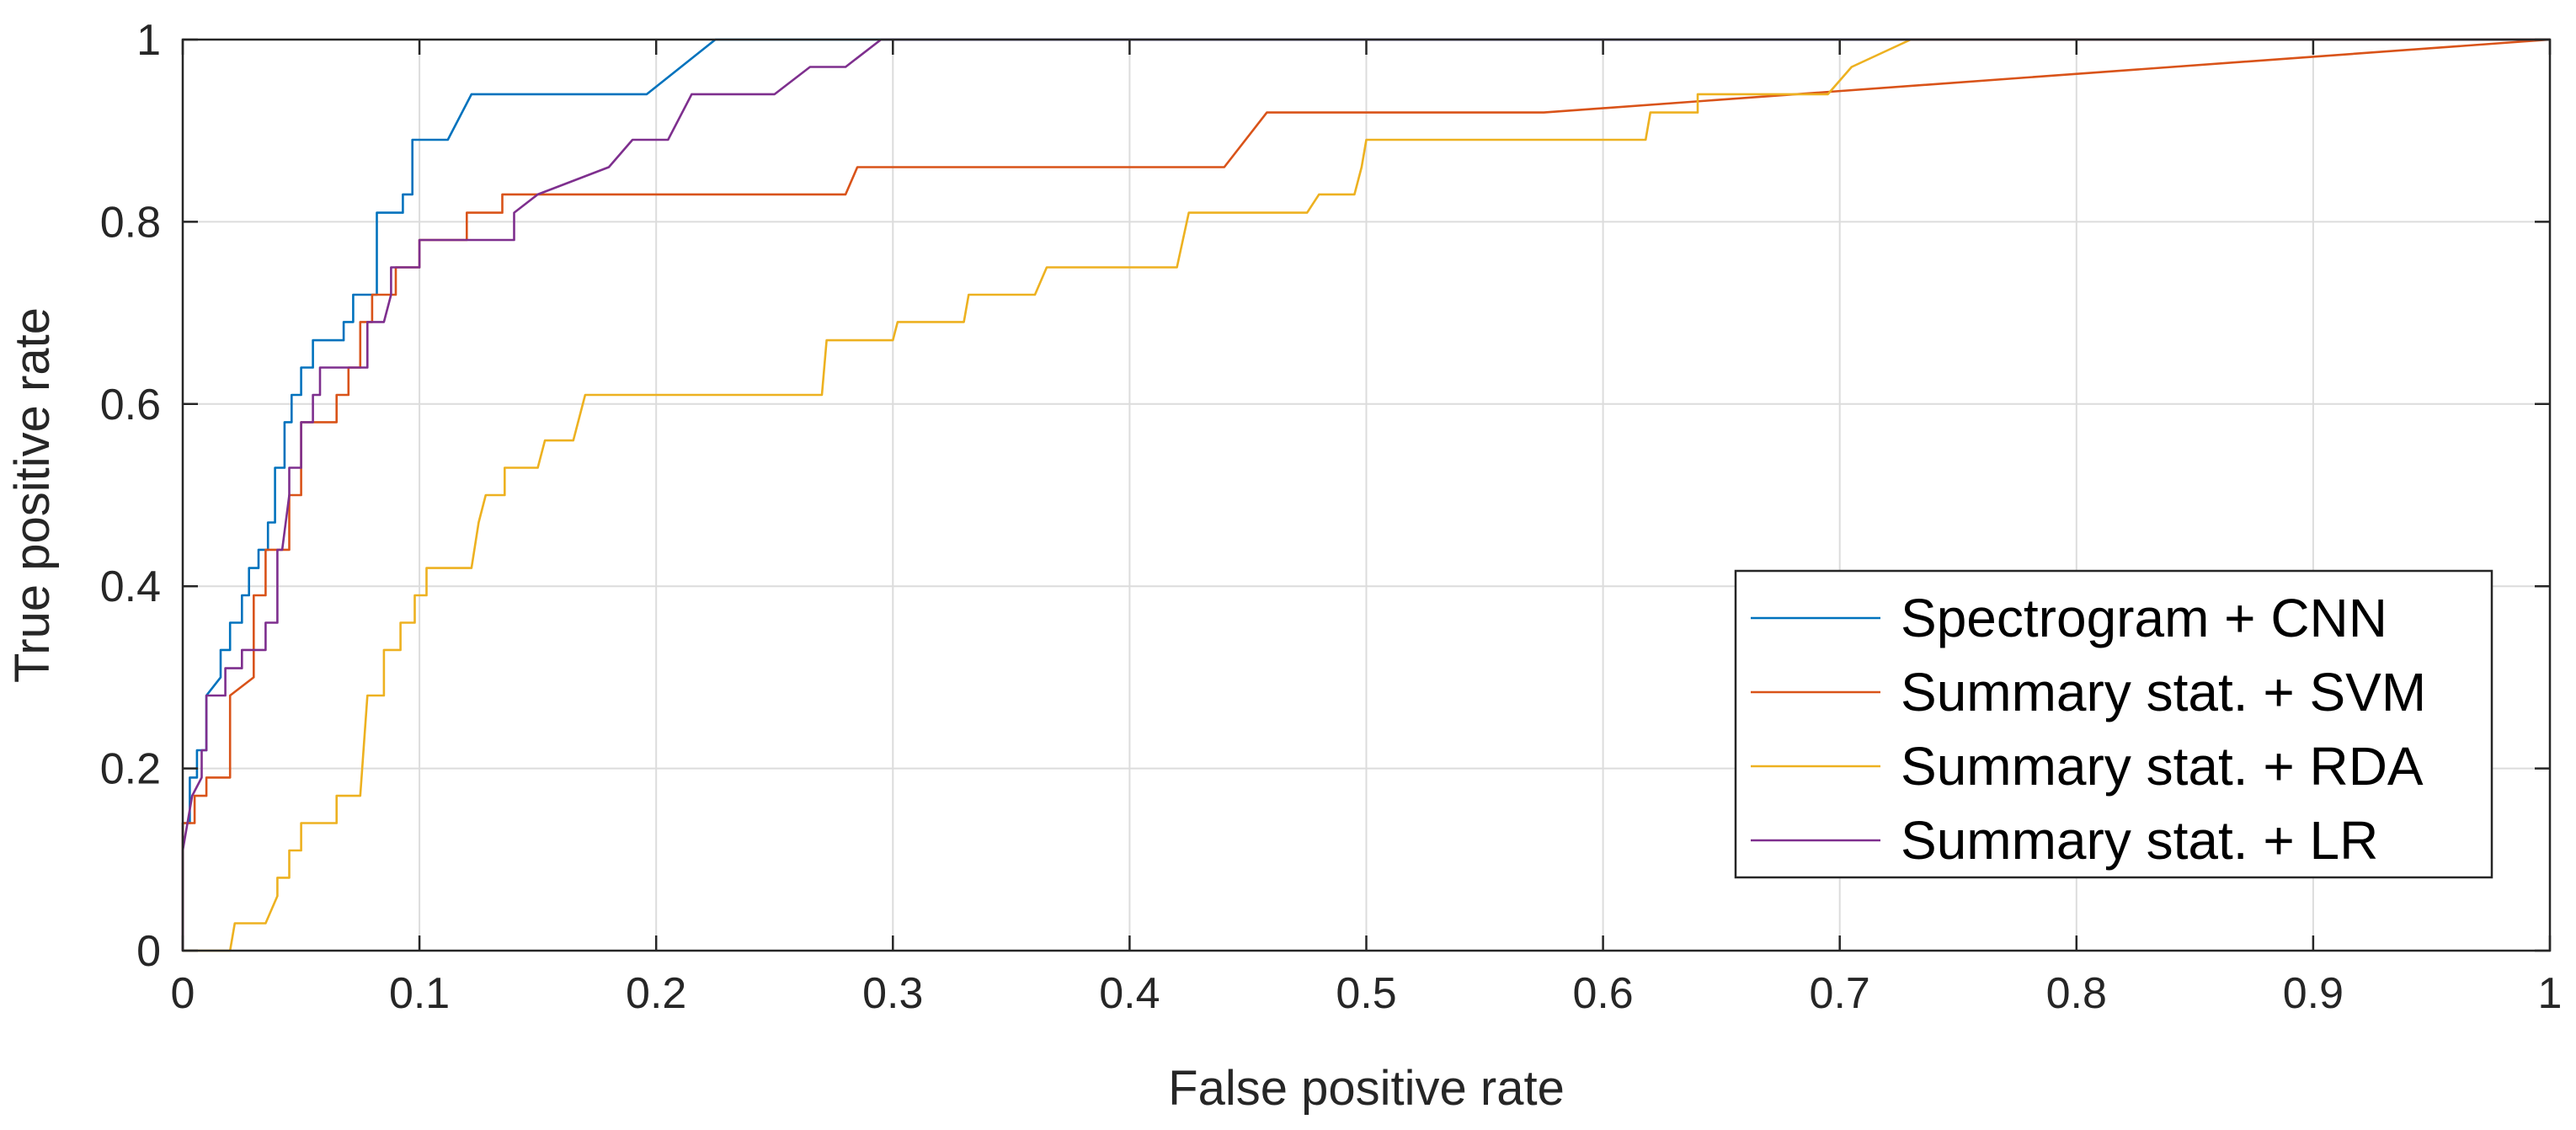 The image size is (2576, 1130). I want to click on legend-box, so click(2113, 724).